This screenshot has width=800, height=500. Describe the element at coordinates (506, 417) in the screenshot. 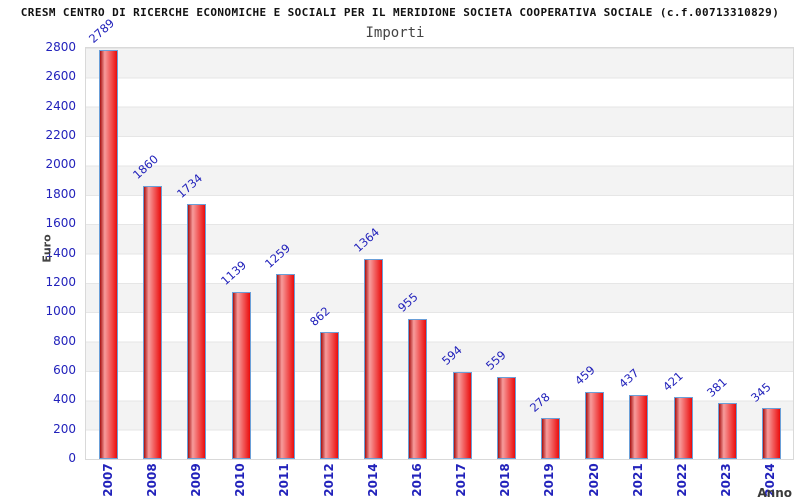

I see `bar-2018` at that location.